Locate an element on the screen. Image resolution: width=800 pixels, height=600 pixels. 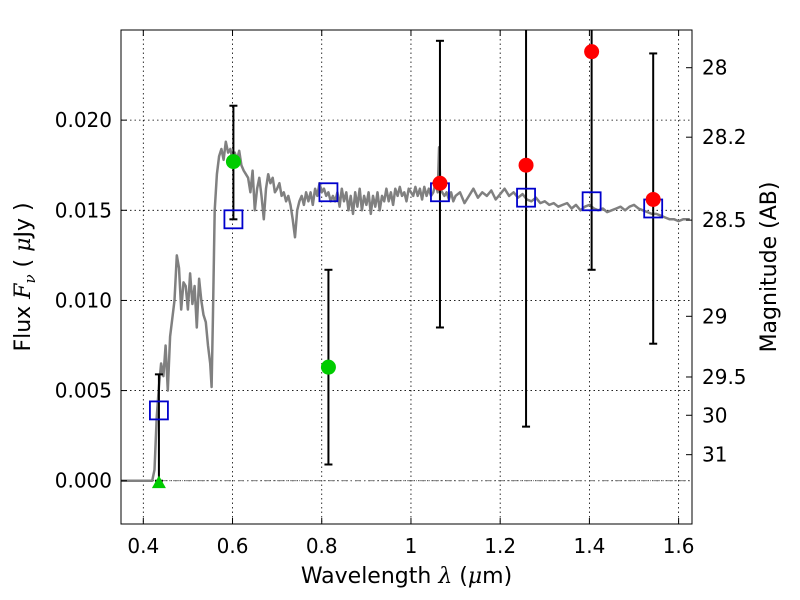
x-tick-label: 1.2 is located at coordinates (500, 546).